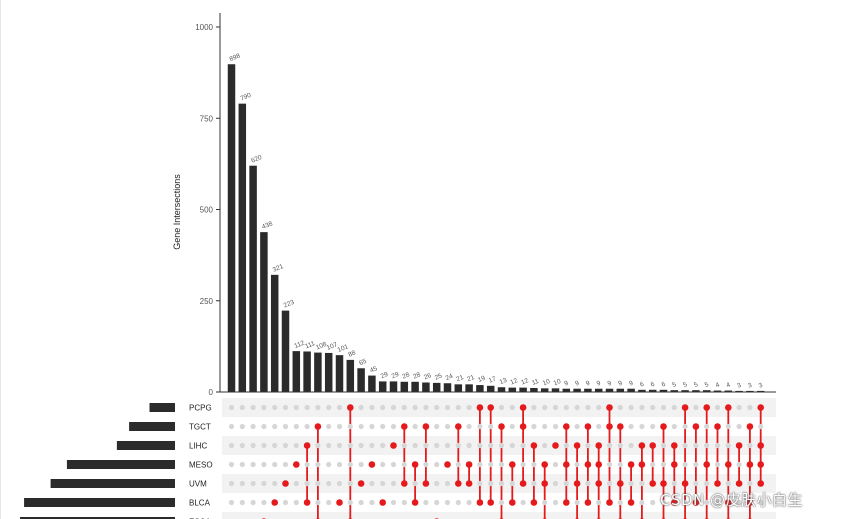 The image size is (846, 519). I want to click on bar-value-label: 24, so click(450, 377).